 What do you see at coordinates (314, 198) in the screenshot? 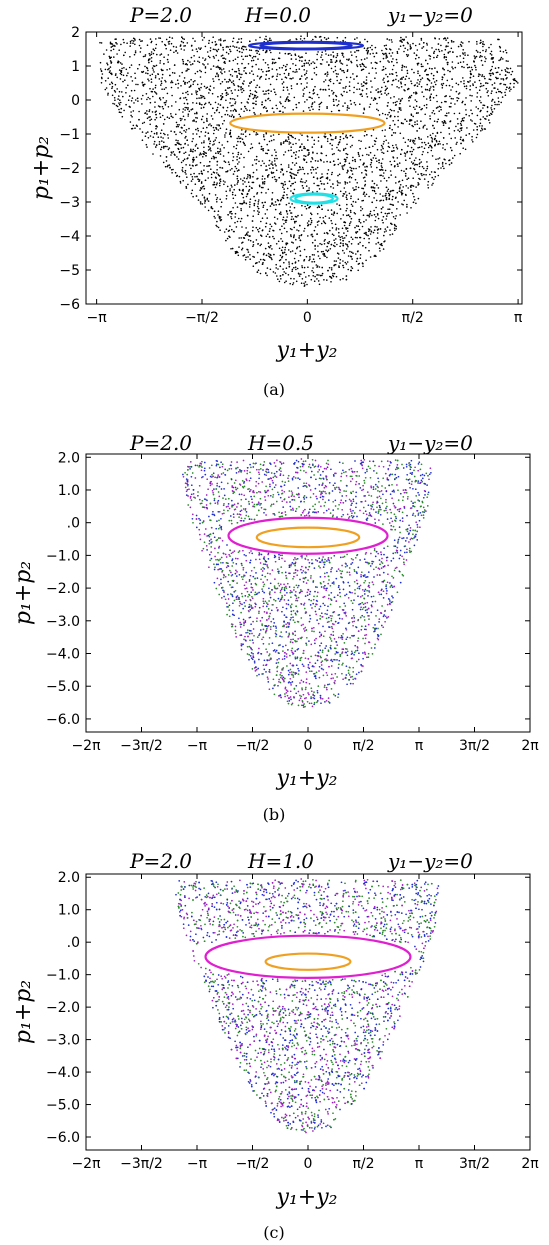
I see `orbit-curve` at bounding box center [314, 198].